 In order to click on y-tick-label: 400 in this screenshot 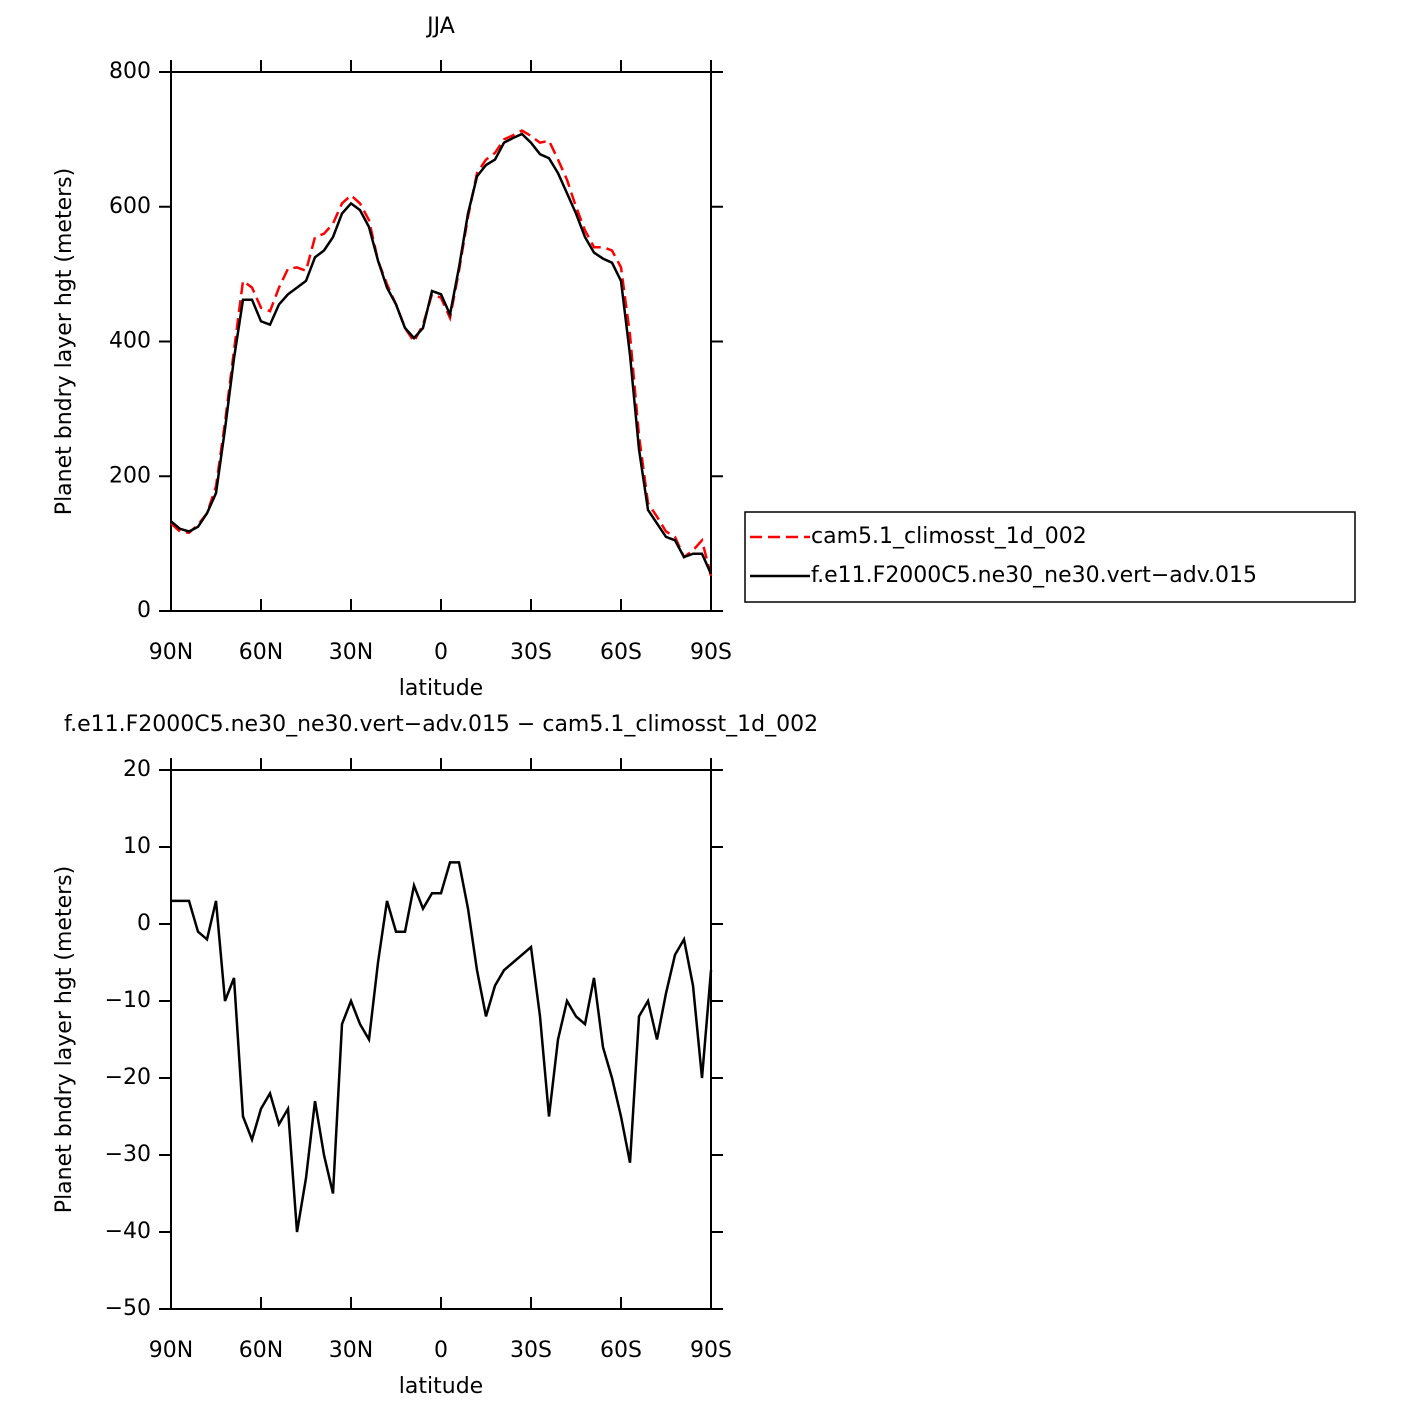, I will do `click(130, 341)`.